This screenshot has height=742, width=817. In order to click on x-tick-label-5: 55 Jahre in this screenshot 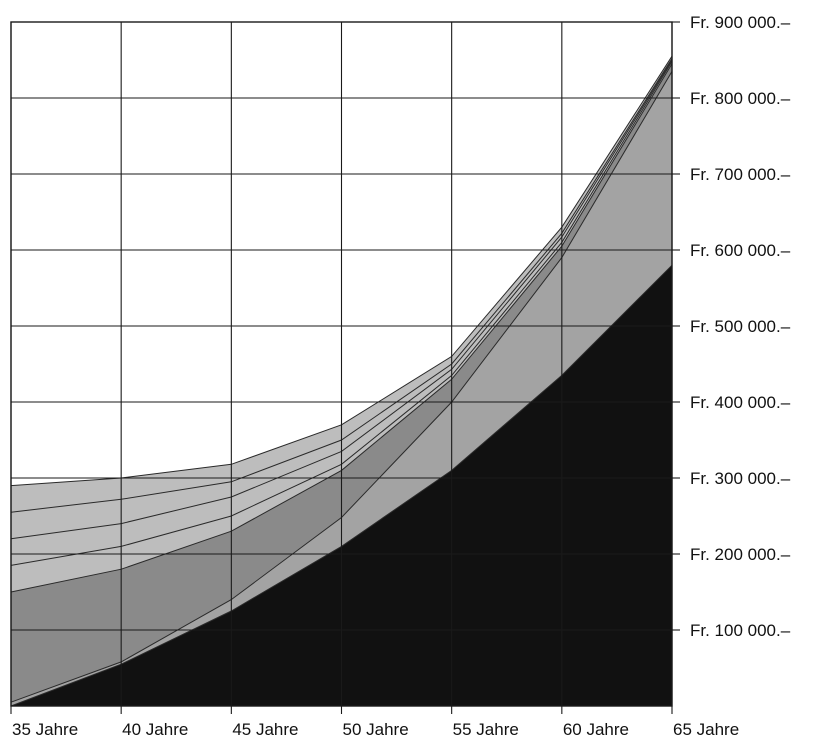, I will do `click(486, 729)`.